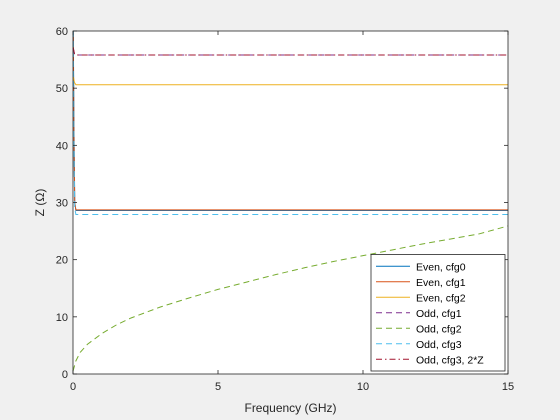 Image resolution: width=560 pixels, height=420 pixels. What do you see at coordinates (441, 267) in the screenshot?
I see `legend-entry-label: Even, cfg0` at bounding box center [441, 267].